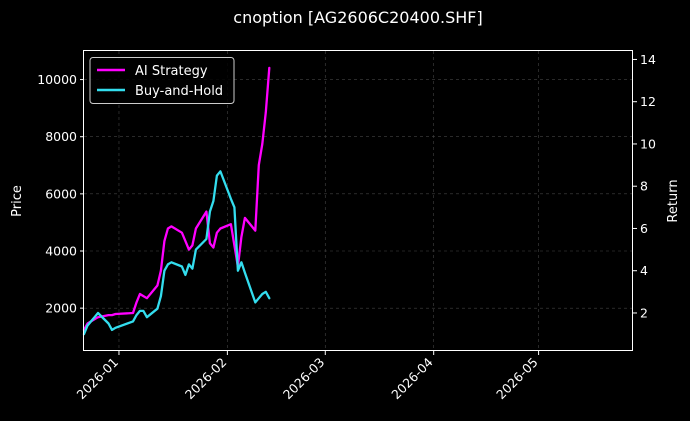  I want to click on legend-label-buy-and-hold: Buy-and-Hold, so click(179, 91).